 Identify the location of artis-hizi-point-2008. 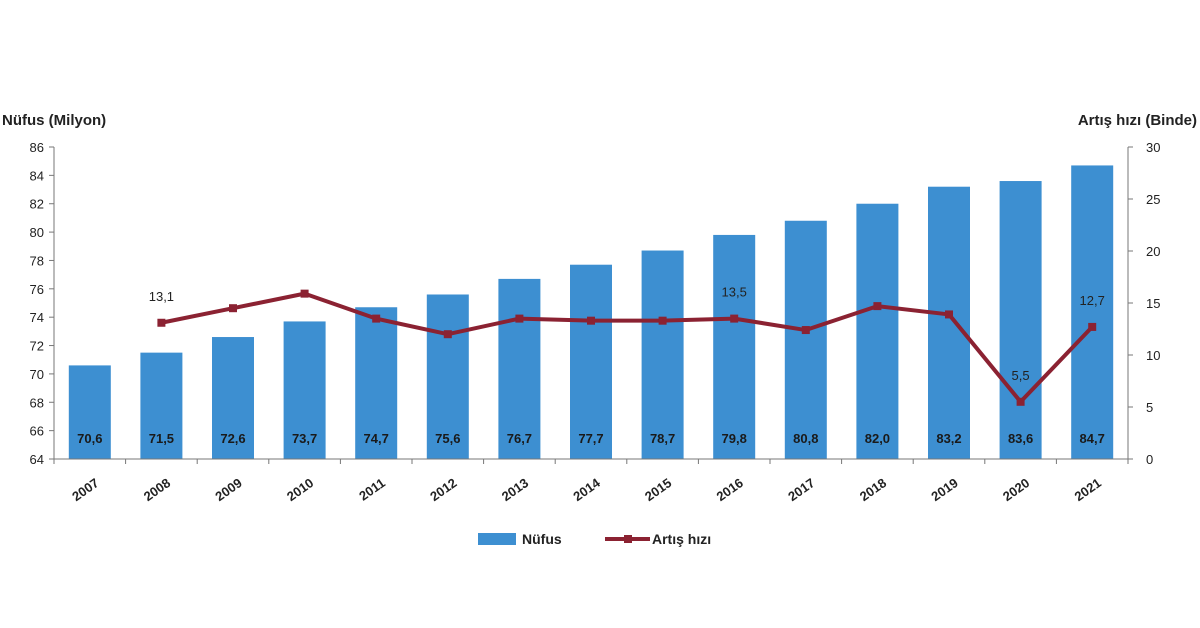
(161, 322).